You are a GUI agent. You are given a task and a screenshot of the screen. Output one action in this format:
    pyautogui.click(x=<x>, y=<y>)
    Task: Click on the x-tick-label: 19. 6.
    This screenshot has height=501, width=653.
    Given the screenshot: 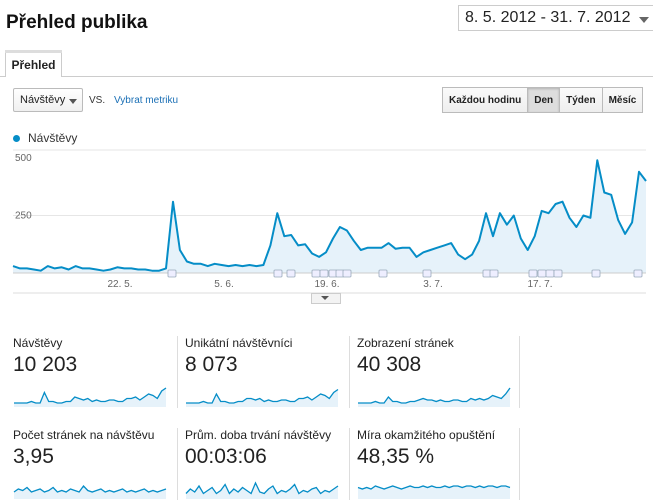 What is the action you would take?
    pyautogui.click(x=326, y=284)
    